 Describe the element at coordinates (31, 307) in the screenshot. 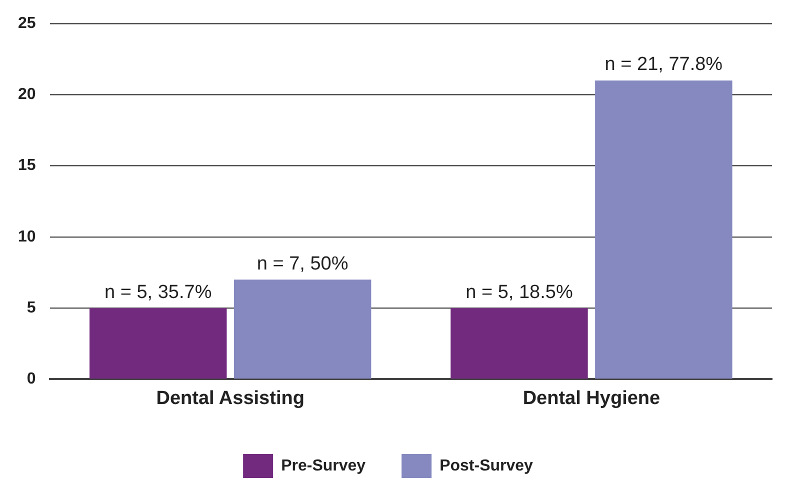

I see `y-tick-label: 5` at that location.